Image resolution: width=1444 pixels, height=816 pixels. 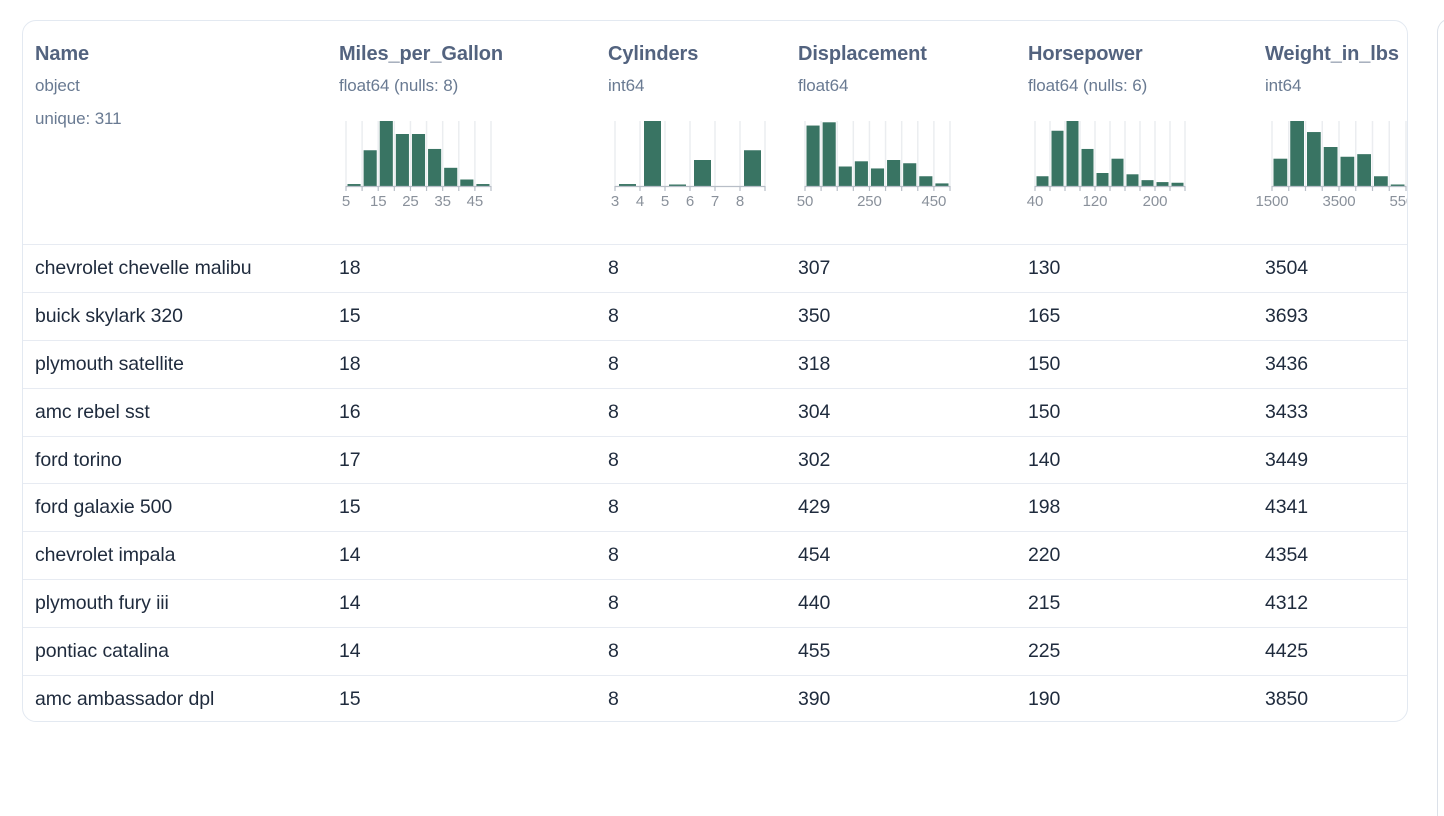 I want to click on svg-text: 3500, so click(x=1339, y=201).